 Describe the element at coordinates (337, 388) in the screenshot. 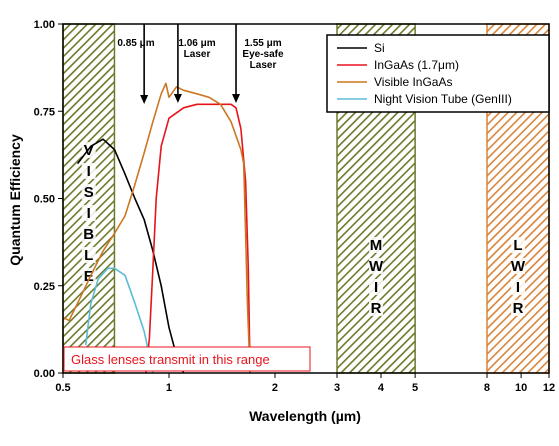

I see `x-tick-label: 3` at that location.